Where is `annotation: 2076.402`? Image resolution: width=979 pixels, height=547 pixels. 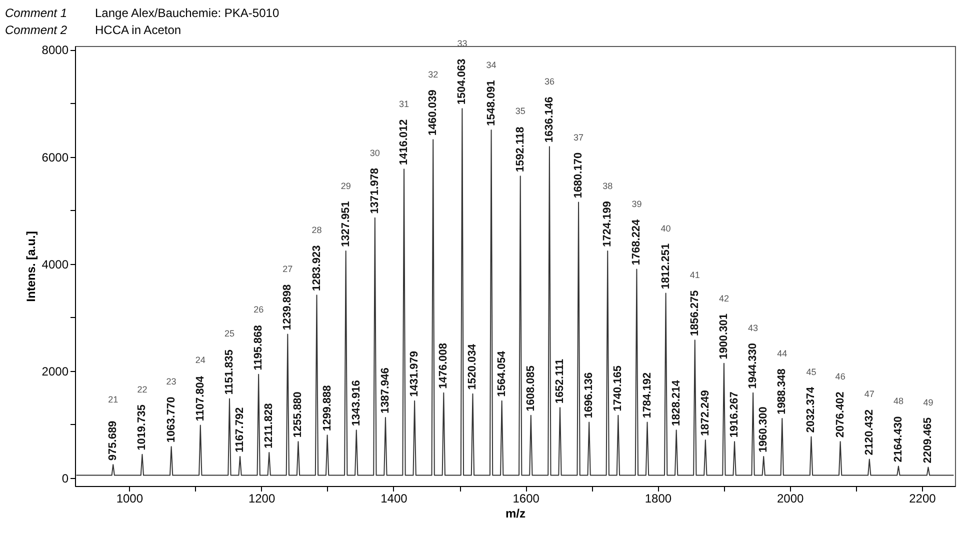
annotation: 2076.402 is located at coordinates (840, 415).